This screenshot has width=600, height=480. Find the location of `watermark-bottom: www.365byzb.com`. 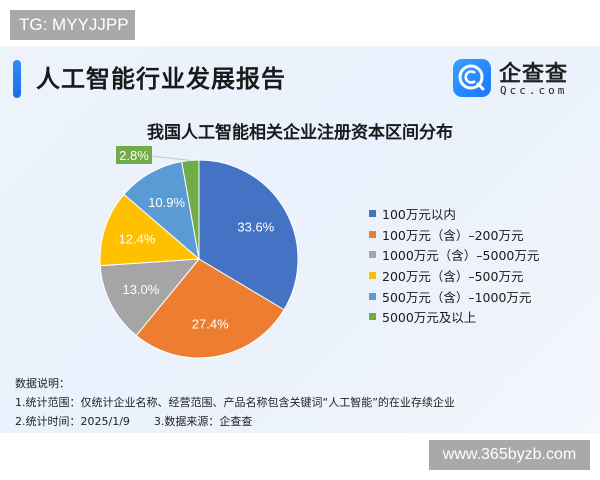

watermark-bottom: www.365byzb.com is located at coordinates (509, 455).